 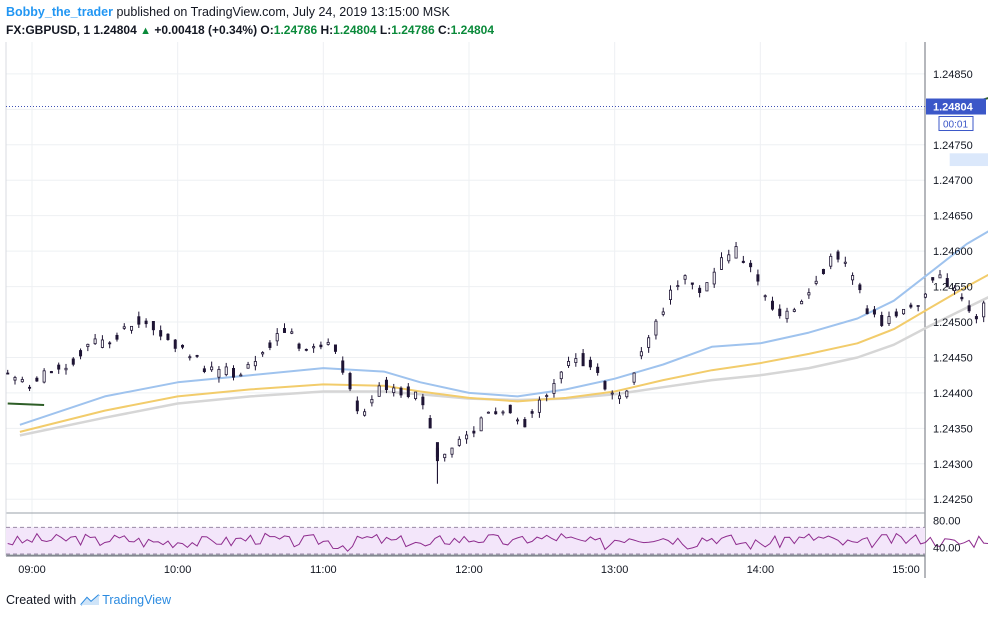 I want to click on price-tick-label: 1.24700, so click(x=953, y=181).